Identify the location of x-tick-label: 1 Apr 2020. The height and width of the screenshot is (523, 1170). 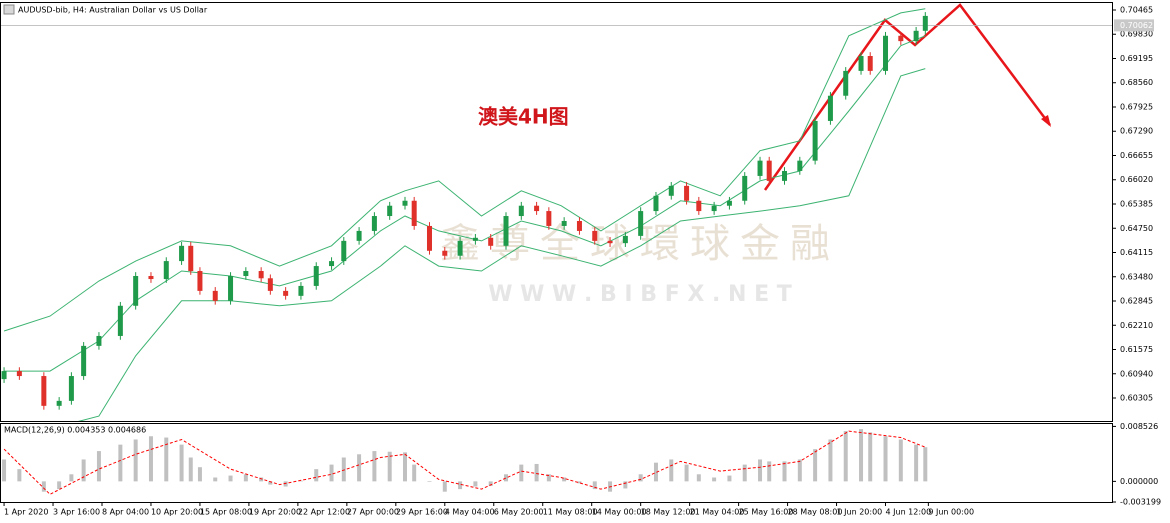
(26, 512).